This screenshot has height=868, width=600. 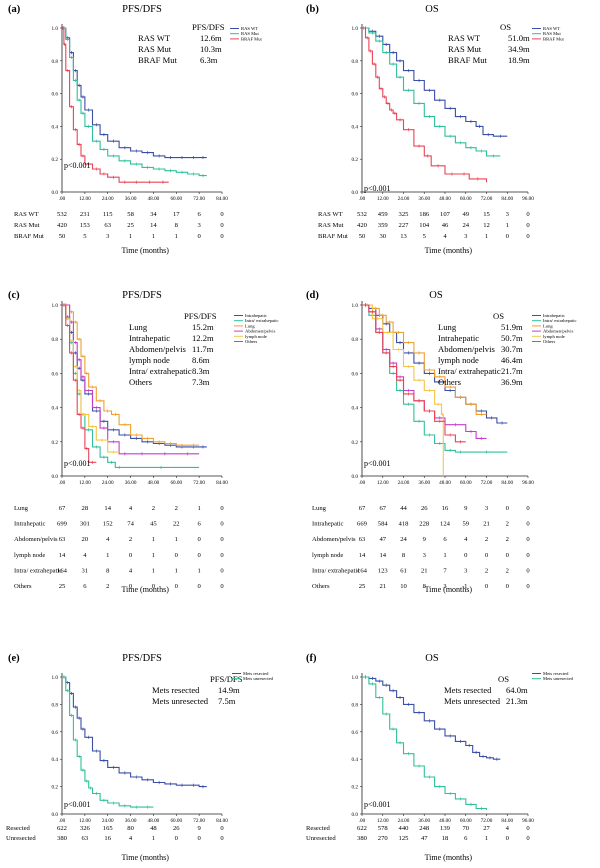 I want to click on median-name: Mets unresected, so click(x=472, y=701).